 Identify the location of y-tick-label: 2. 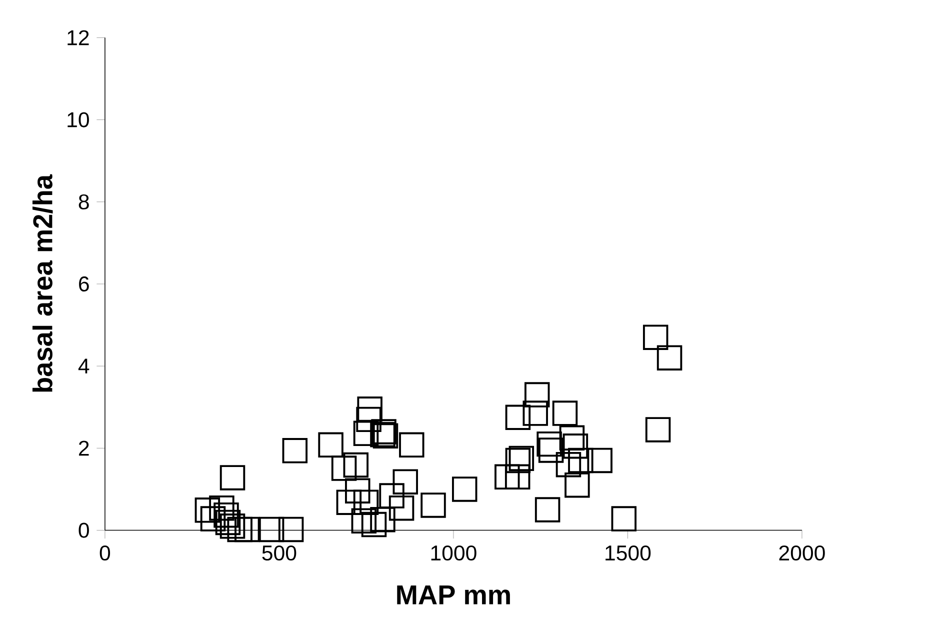
(84, 448).